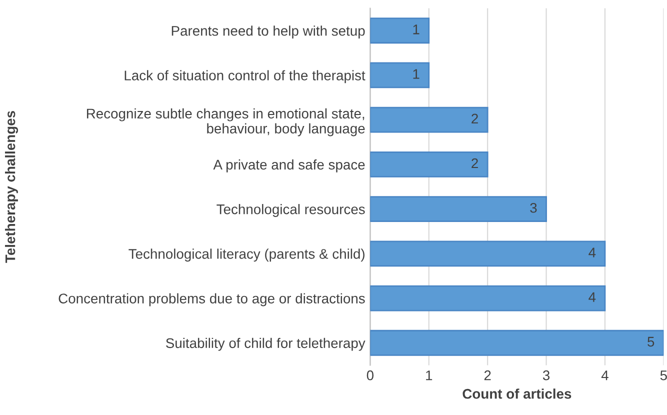 The image size is (667, 415). What do you see at coordinates (370, 375) in the screenshot?
I see `x-tick-label: 0` at bounding box center [370, 375].